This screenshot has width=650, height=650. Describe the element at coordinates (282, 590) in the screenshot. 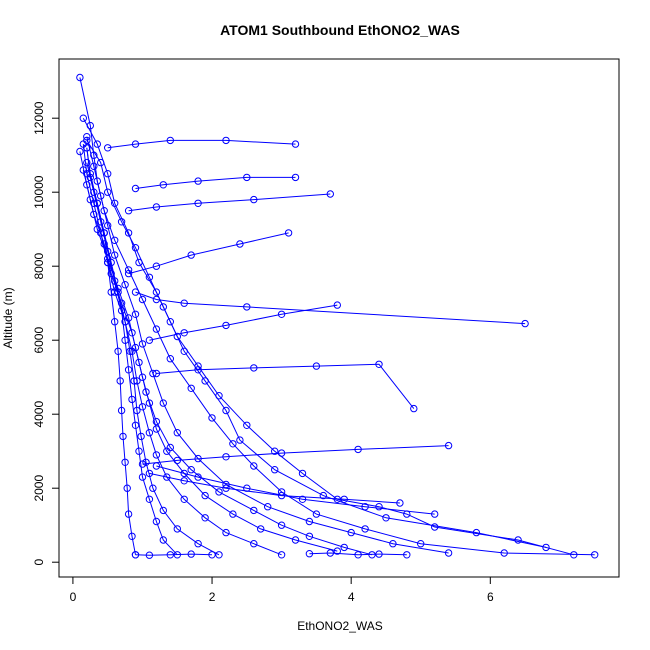

I see `x-axis: 0 2 4 6` at that location.